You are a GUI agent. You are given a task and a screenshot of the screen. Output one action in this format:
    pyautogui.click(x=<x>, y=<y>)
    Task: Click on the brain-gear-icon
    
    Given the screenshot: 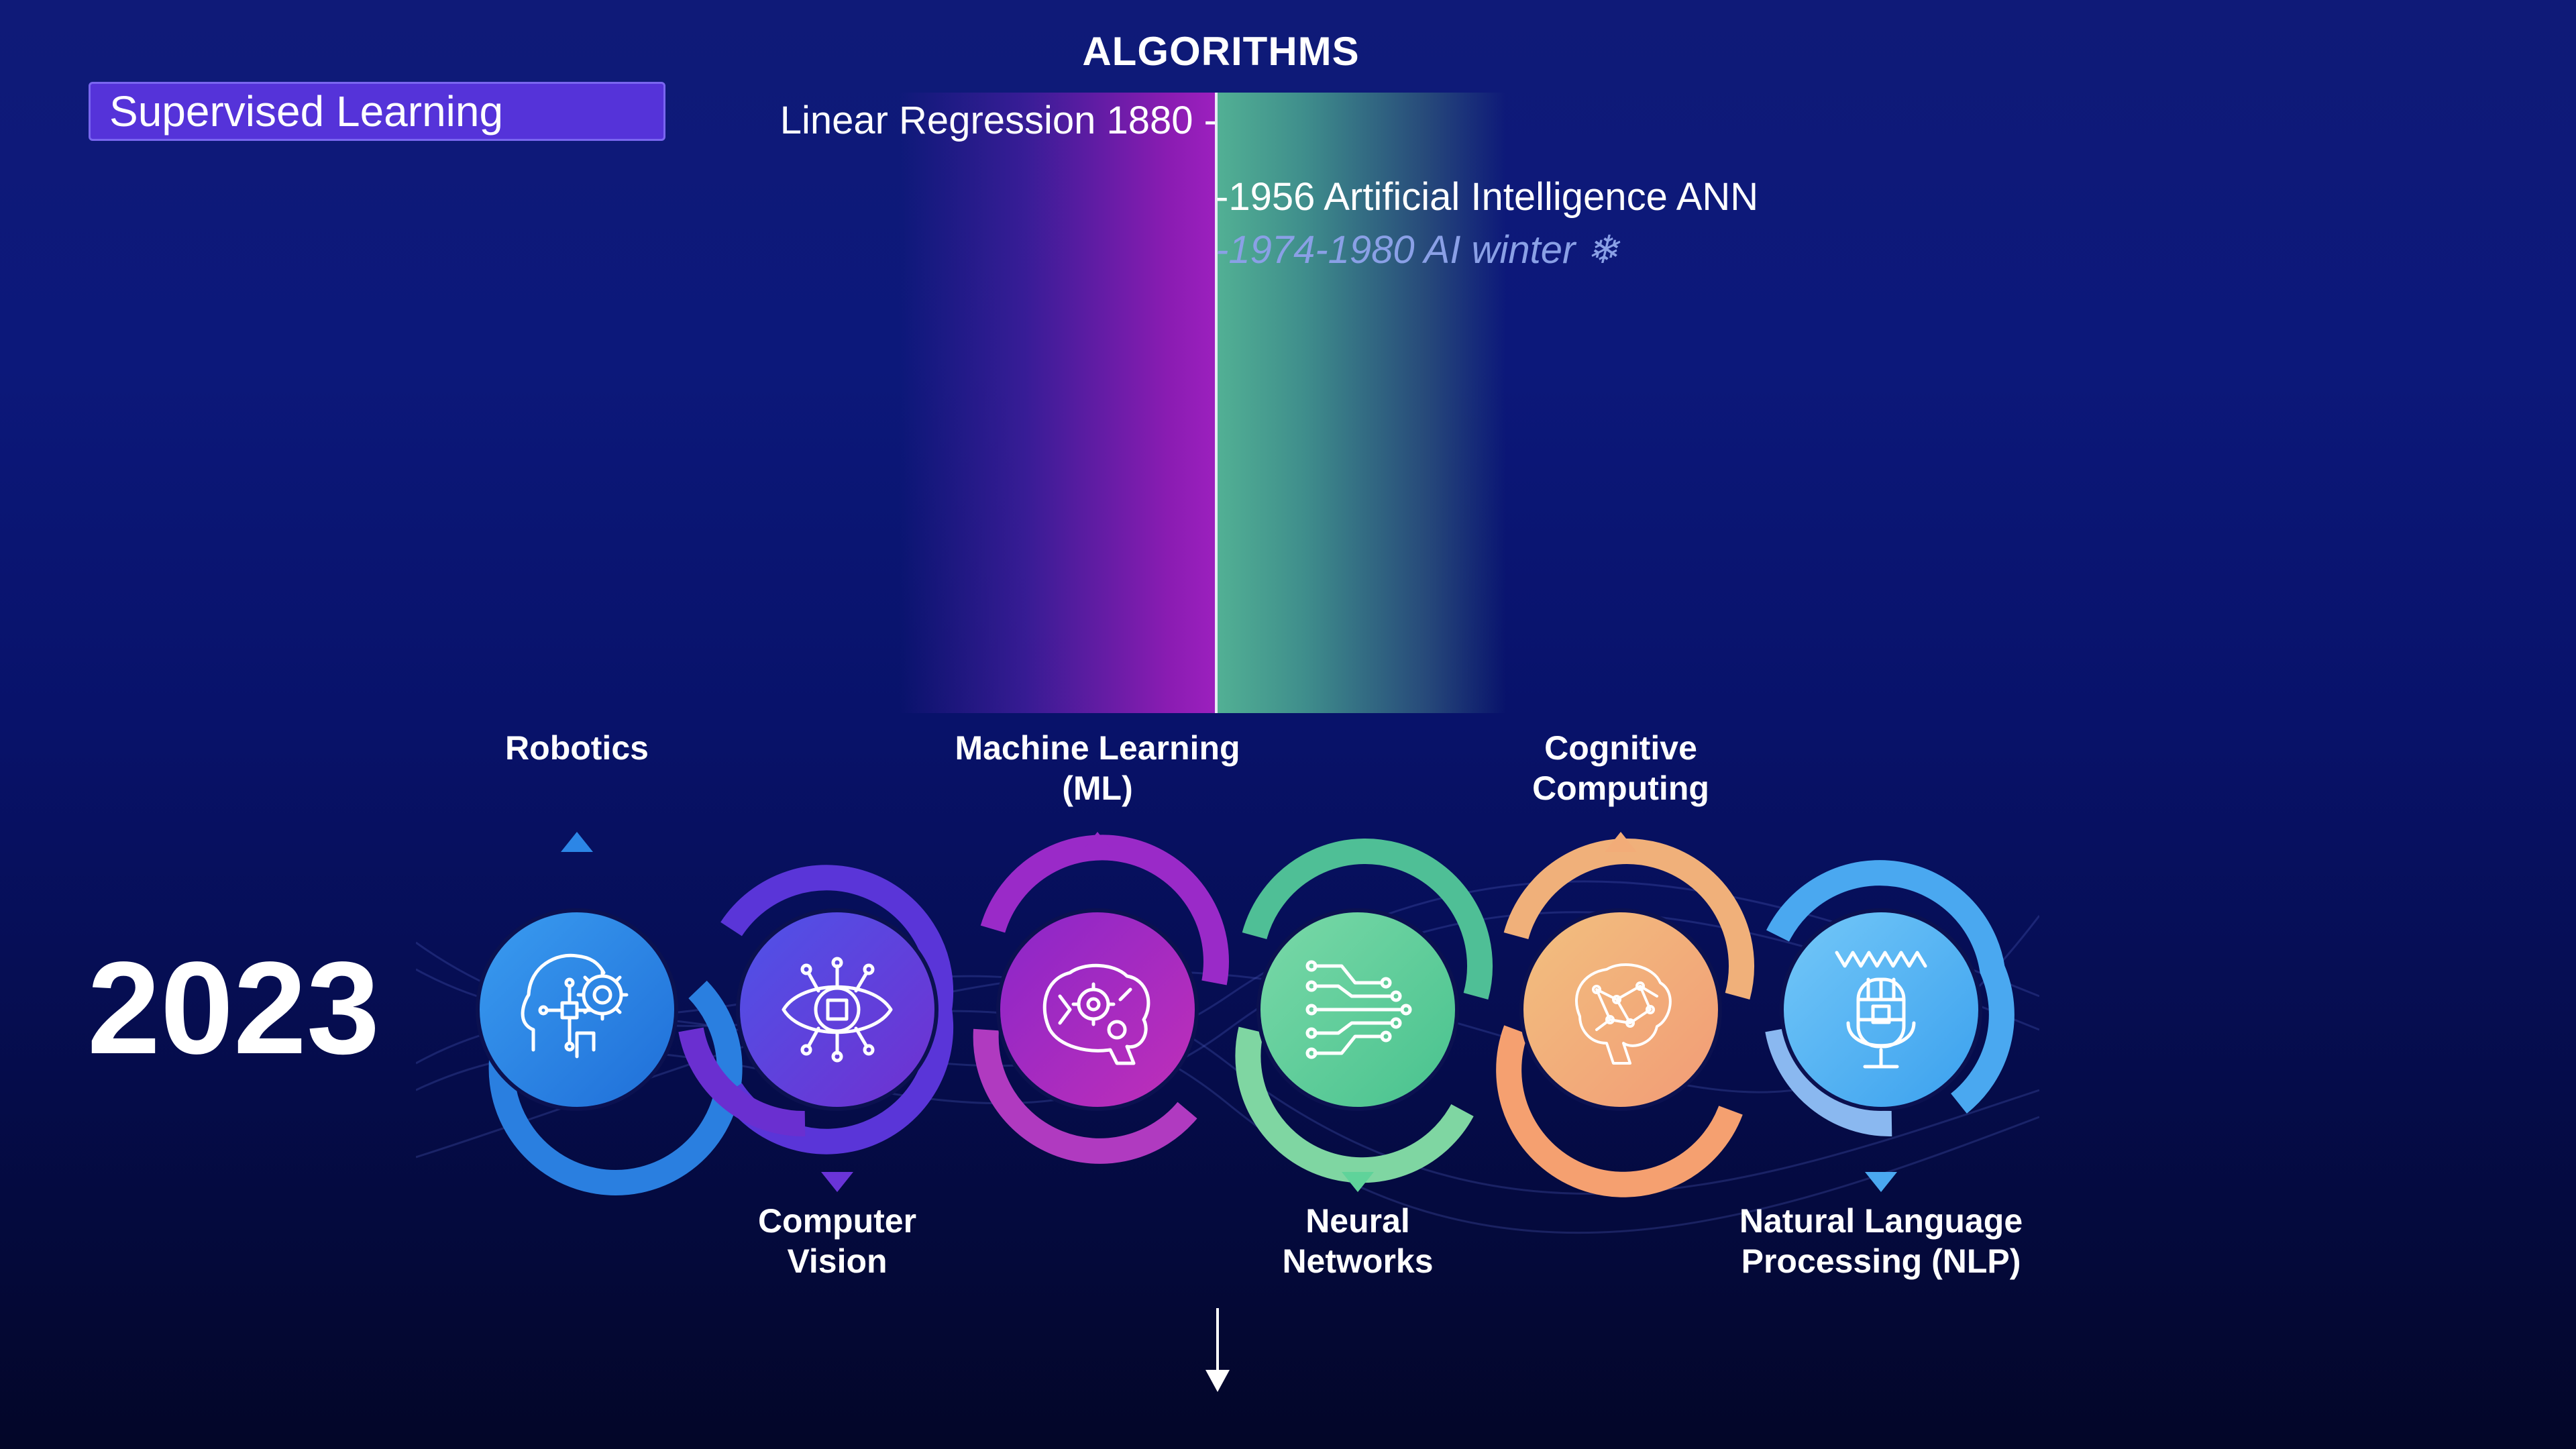 What is the action you would take?
    pyautogui.click(x=1096, y=1014)
    